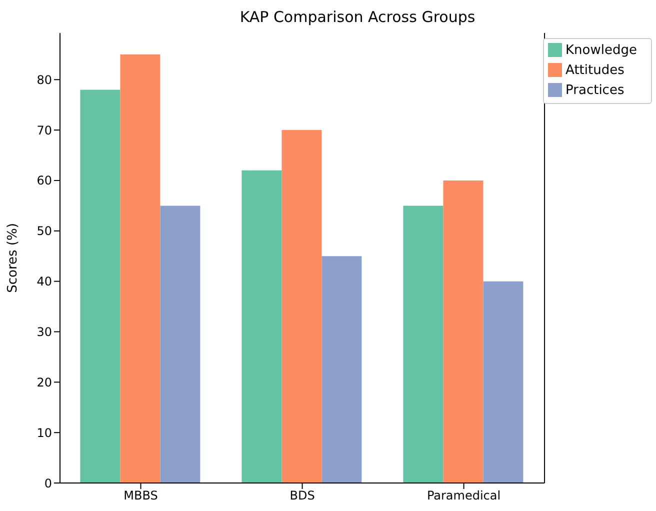 The width and height of the screenshot is (656, 511). I want to click on y-tick-label: 0, so click(48, 483).